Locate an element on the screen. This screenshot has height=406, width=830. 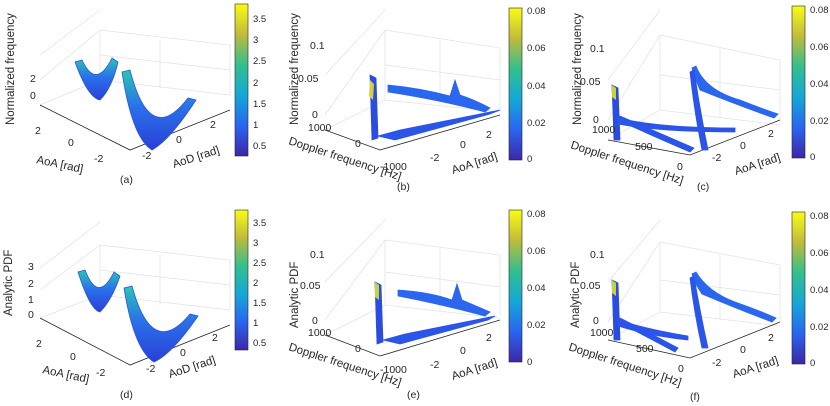
xtick-f-2: 0 is located at coordinates (681, 369).